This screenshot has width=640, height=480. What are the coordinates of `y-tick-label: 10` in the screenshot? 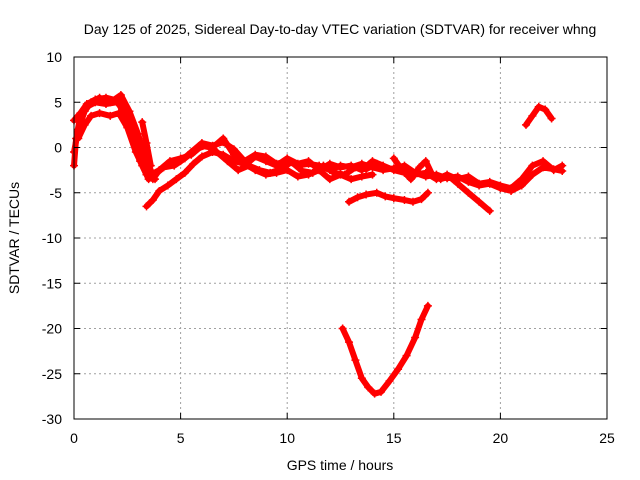 It's located at (54, 57).